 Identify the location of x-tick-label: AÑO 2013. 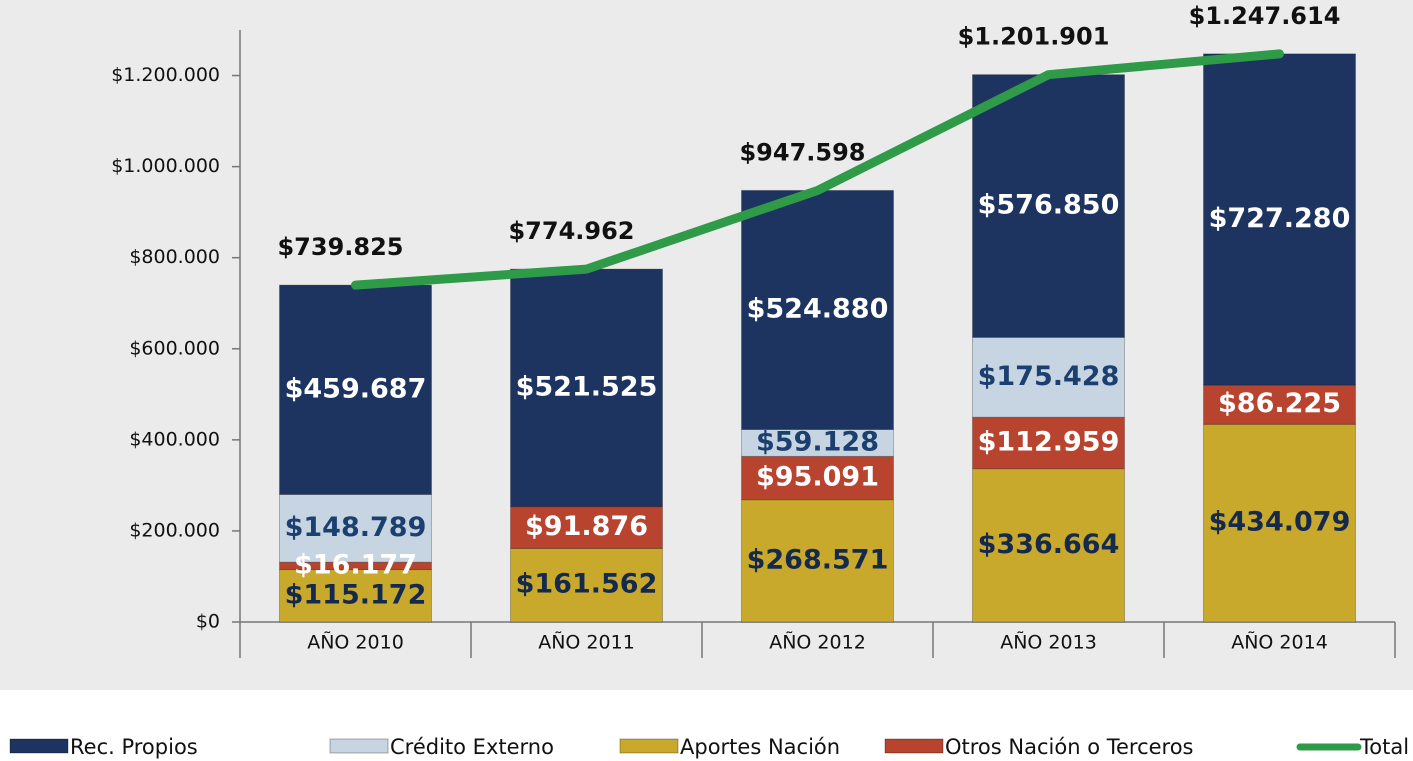
(1048, 642).